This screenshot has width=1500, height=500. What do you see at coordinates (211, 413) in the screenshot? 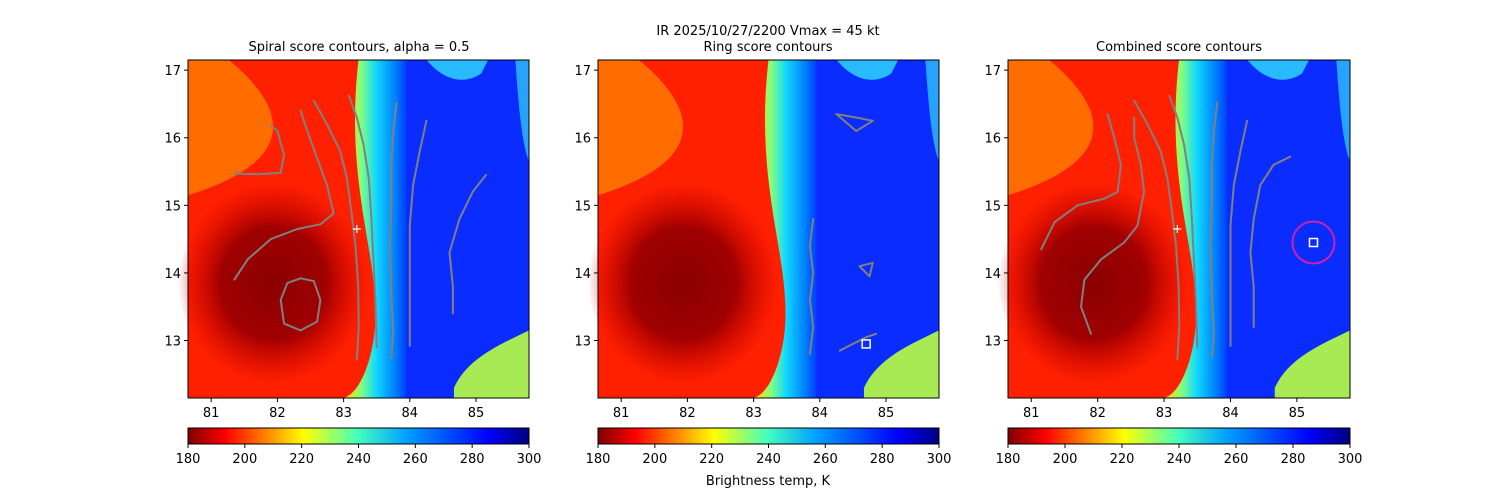
I see `x-tick-label: 81` at bounding box center [211, 413].